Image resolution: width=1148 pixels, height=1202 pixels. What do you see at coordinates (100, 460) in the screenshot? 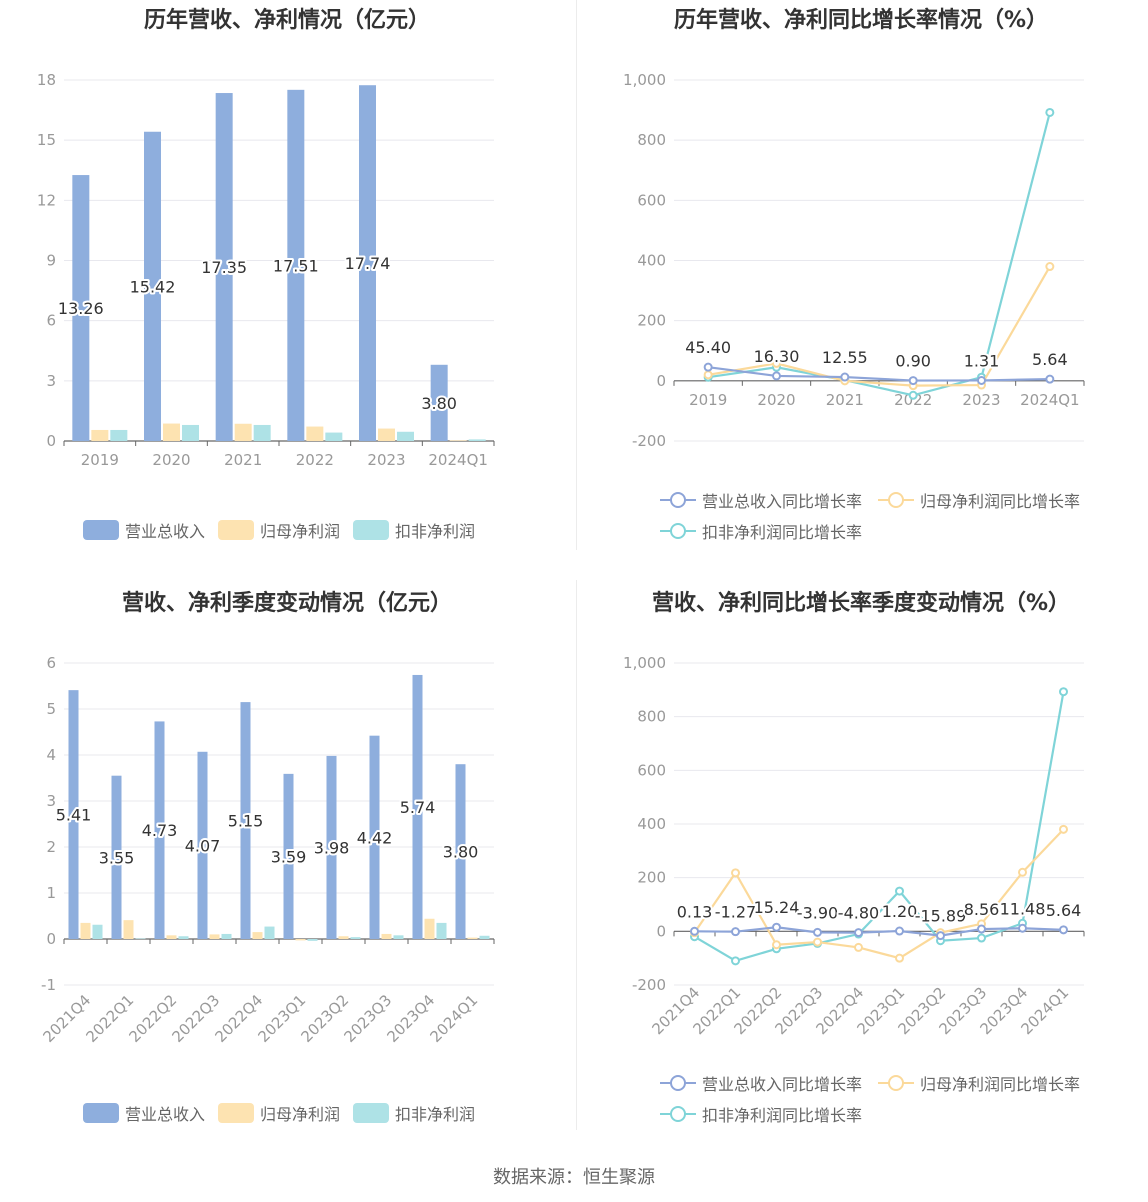
I see `x-tick-label: 2019` at bounding box center [100, 460].